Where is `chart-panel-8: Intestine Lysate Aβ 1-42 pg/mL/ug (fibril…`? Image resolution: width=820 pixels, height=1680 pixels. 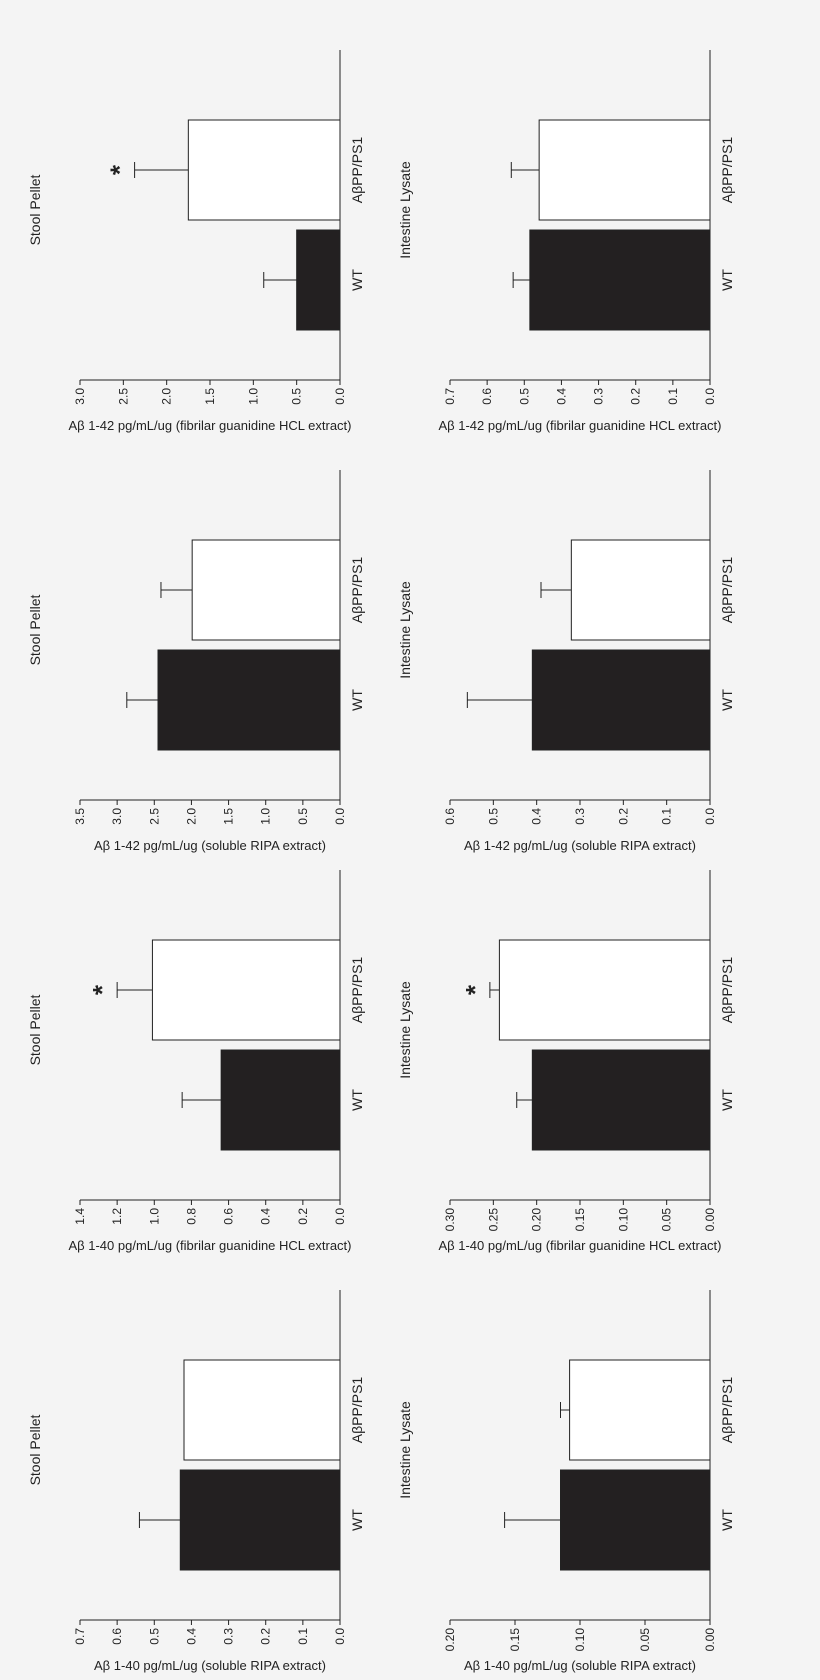 chart-panel-8: Intestine Lysate Aβ 1-42 pg/mL/ug (fibril… is located at coordinates (566, 241).